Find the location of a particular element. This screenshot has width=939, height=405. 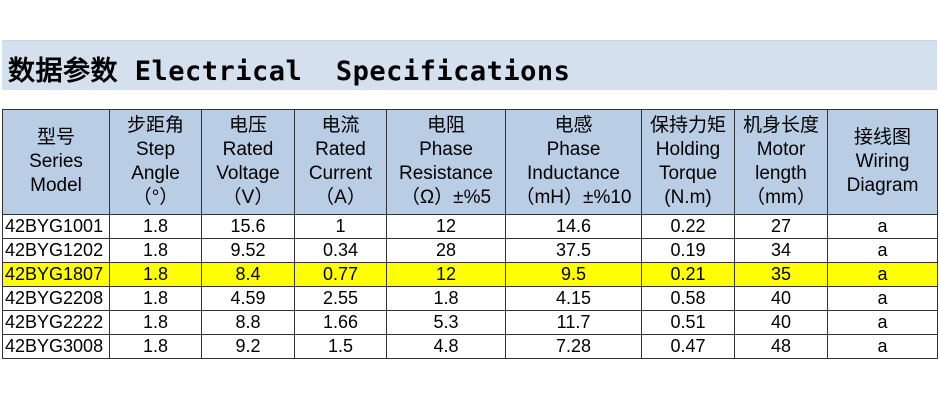

header-phase-resistance: 电阻 Phase Resistance （Ω）±%5 is located at coordinates (446, 162).